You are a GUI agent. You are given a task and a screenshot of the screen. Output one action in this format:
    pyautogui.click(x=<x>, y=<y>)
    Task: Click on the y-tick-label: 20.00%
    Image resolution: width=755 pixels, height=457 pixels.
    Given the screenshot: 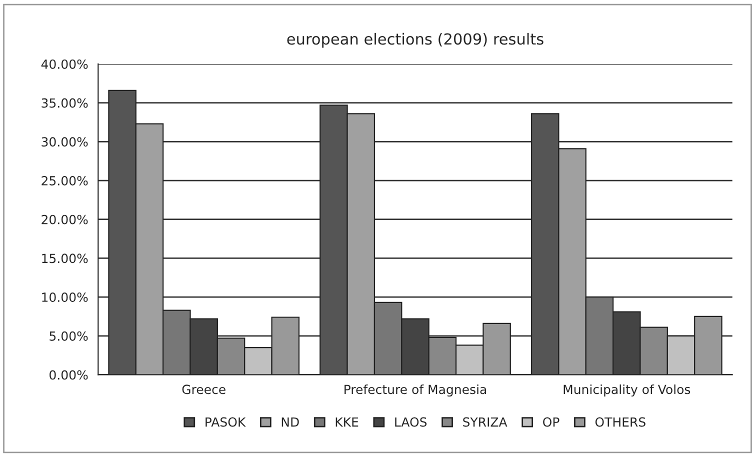 What is the action you would take?
    pyautogui.click(x=65, y=219)
    